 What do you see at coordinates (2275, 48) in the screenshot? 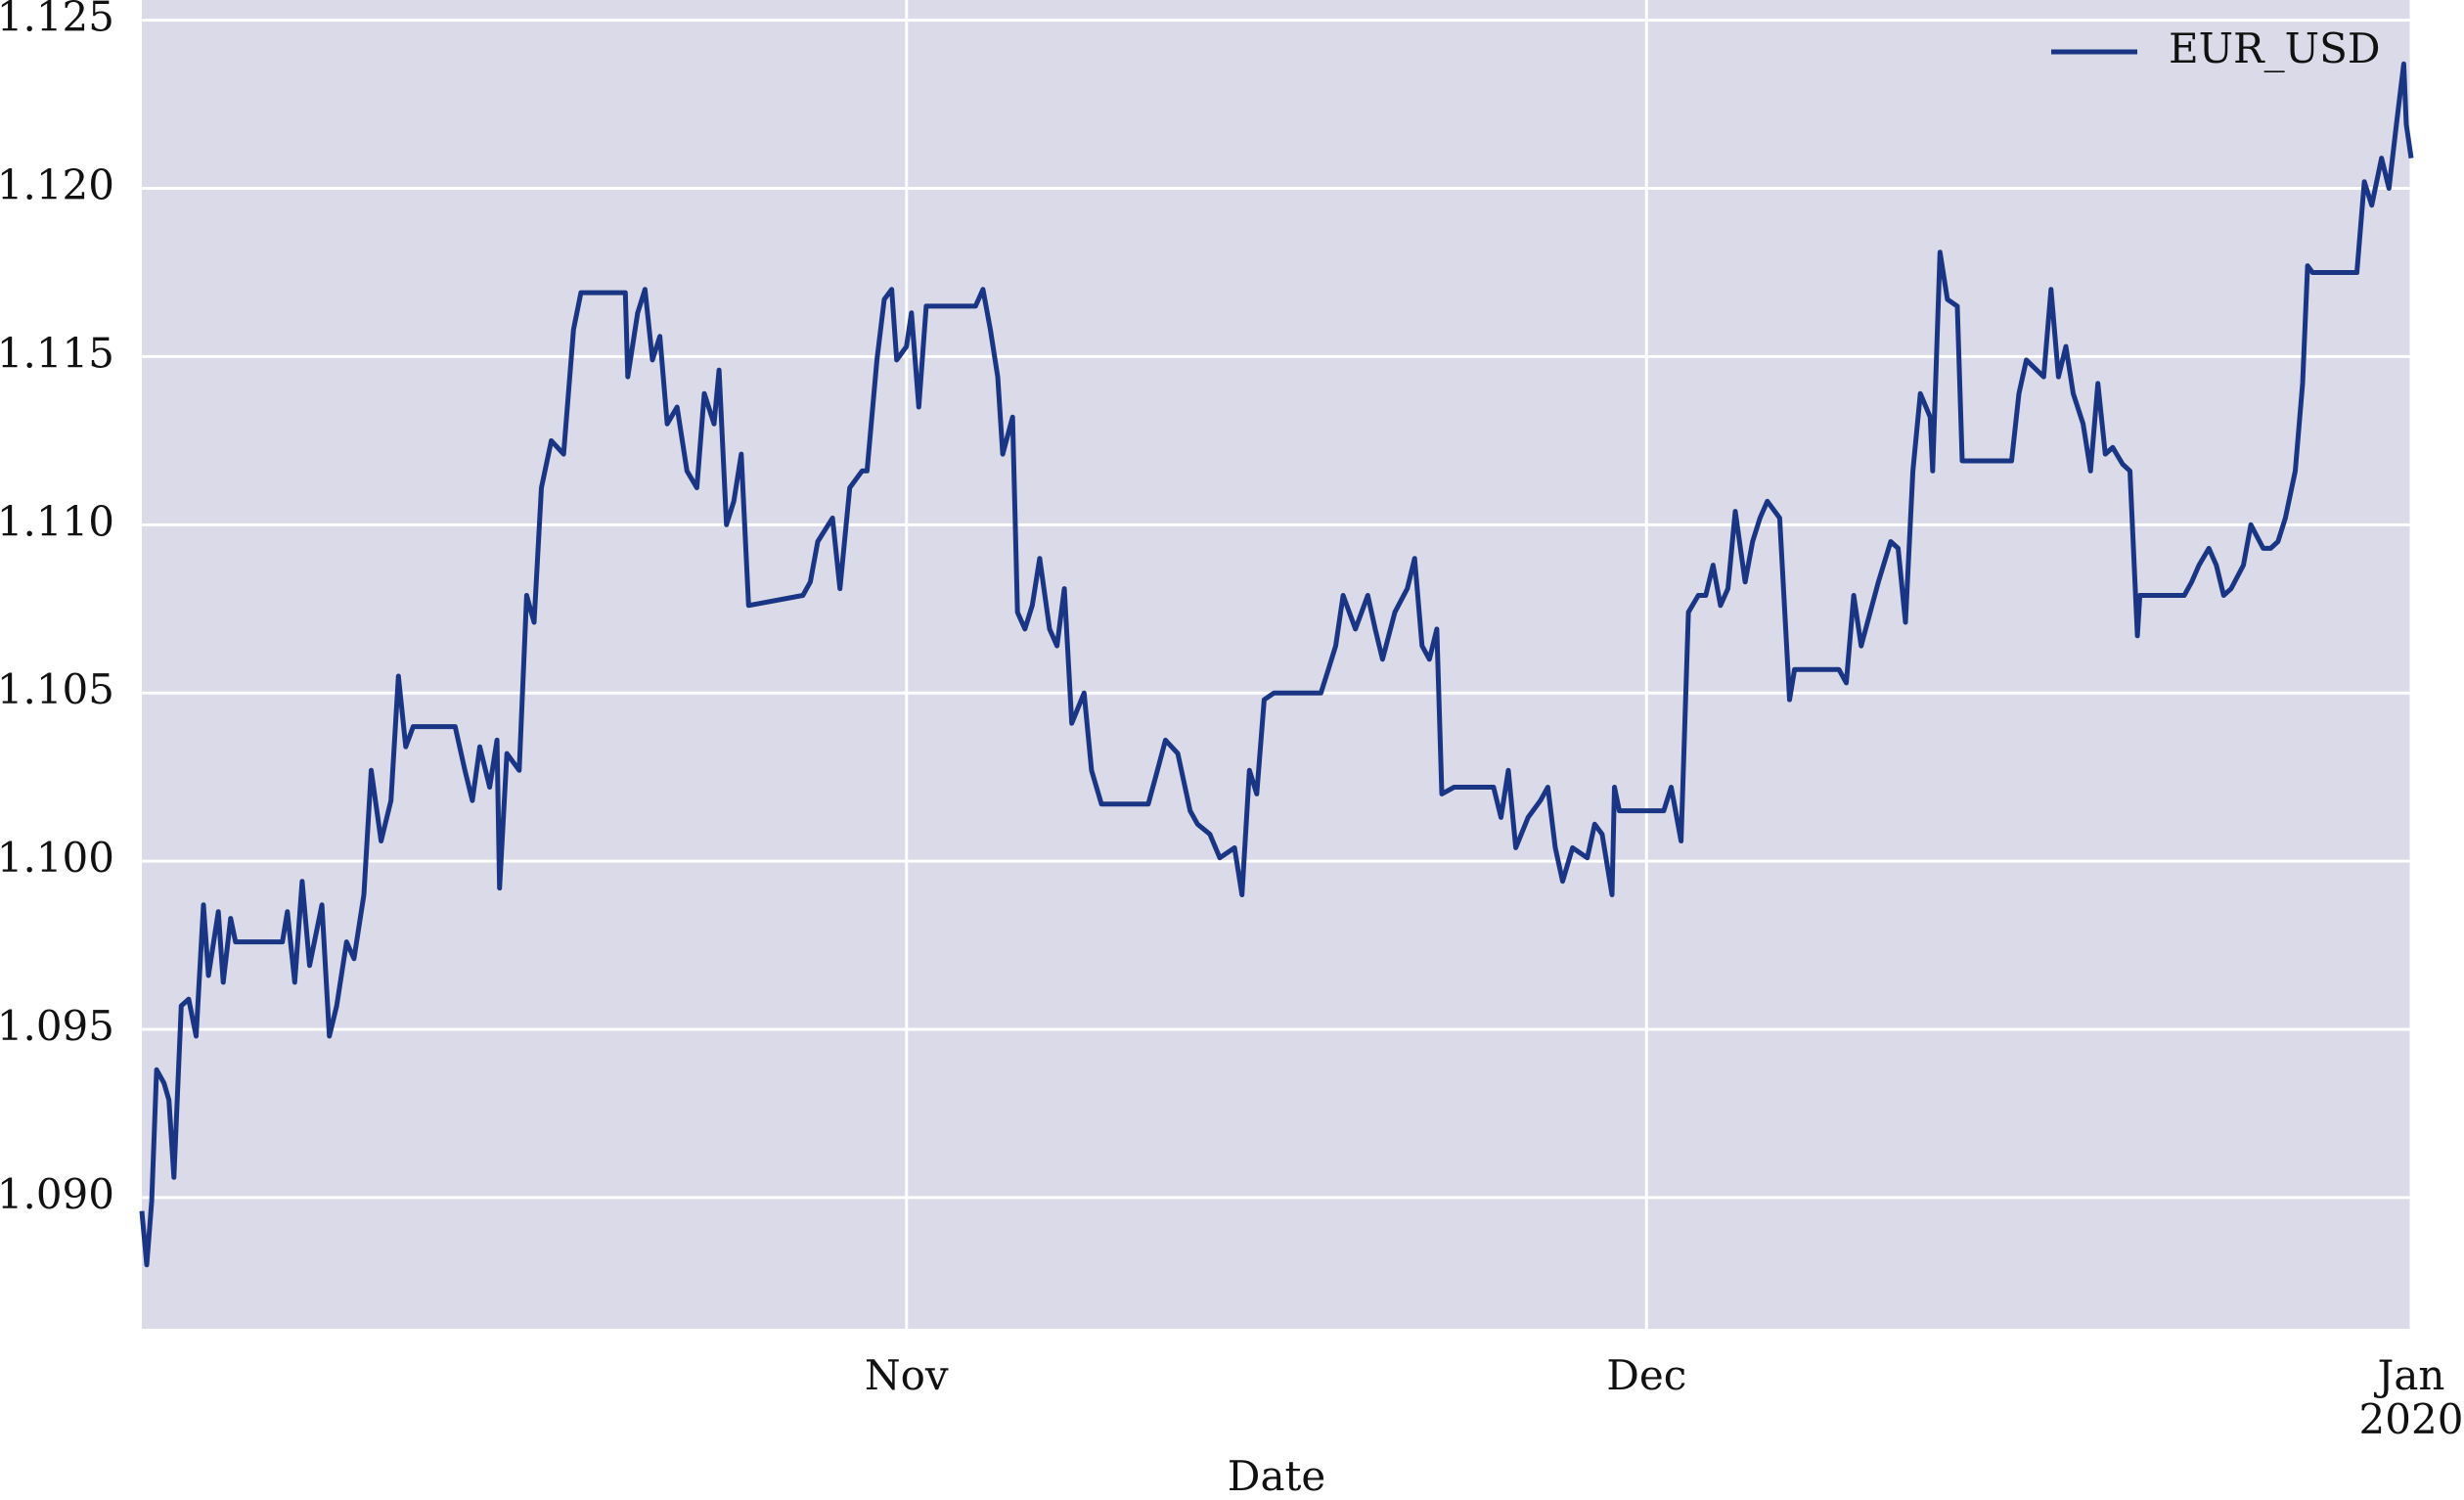
I see `legend-label: EUR_USD` at bounding box center [2275, 48].